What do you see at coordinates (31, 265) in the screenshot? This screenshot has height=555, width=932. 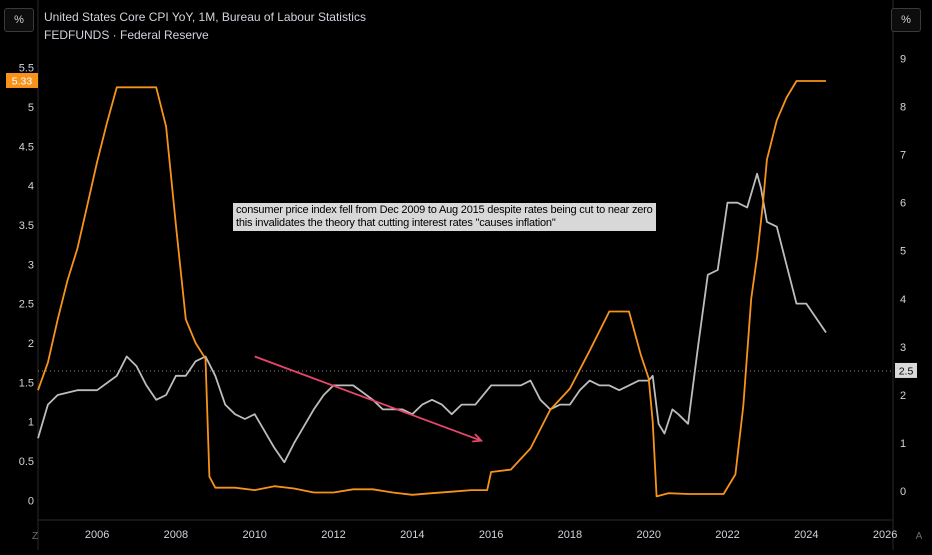 I see `left-tick-label: 3` at bounding box center [31, 265].